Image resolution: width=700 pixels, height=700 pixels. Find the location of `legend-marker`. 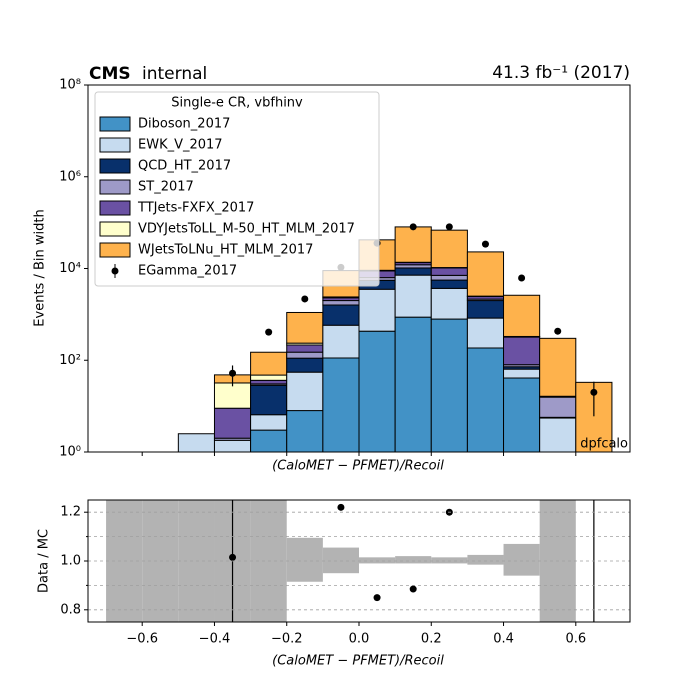

legend-marker is located at coordinates (115, 271).